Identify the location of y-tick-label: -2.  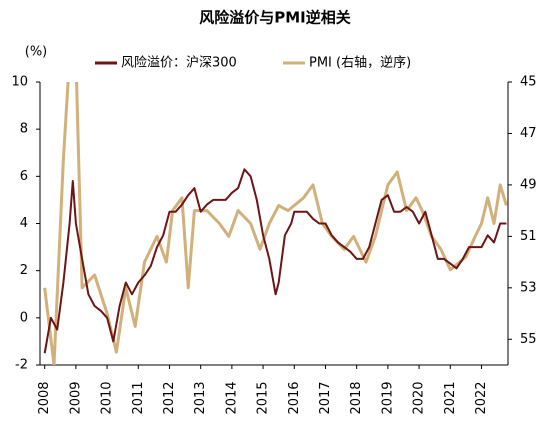
(21, 365).